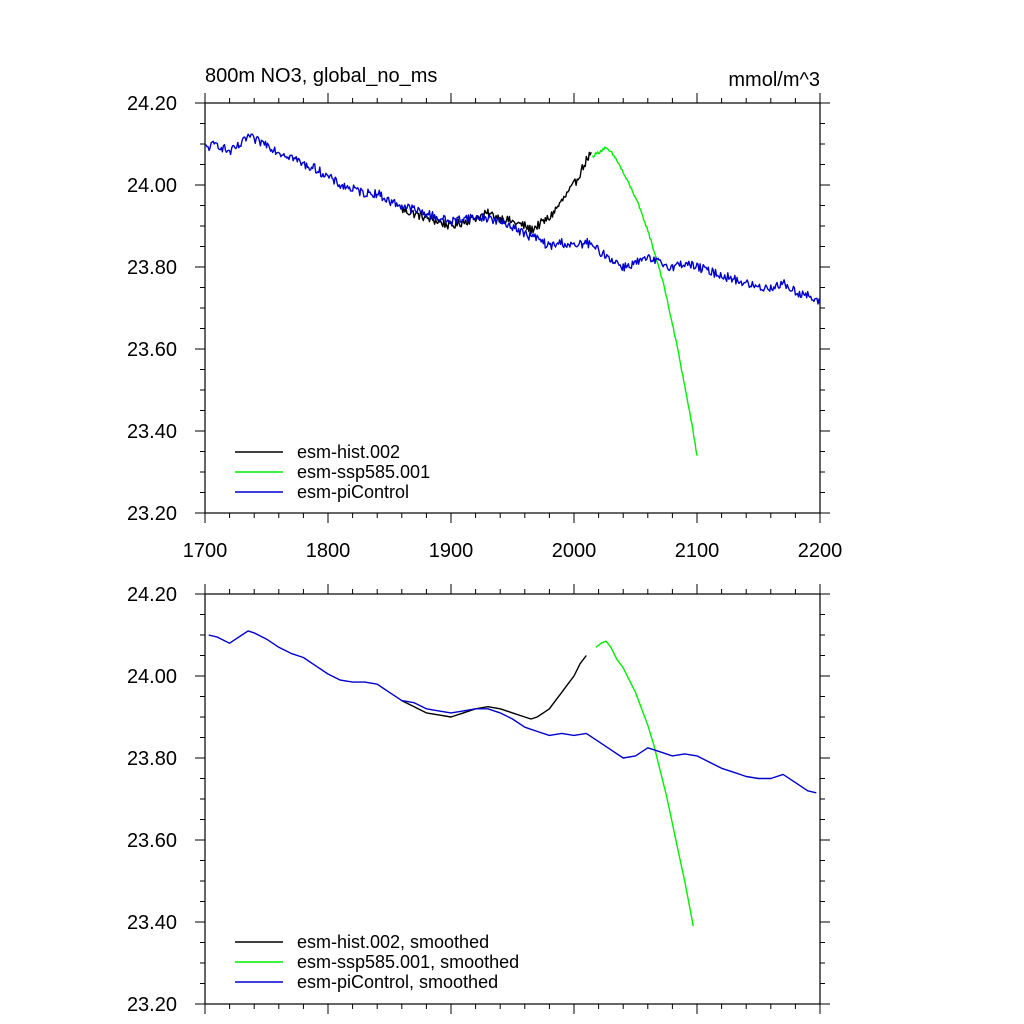 Image resolution: width=1024 pixels, height=1024 pixels. I want to click on x-tick-label: 2200, so click(820, 551).